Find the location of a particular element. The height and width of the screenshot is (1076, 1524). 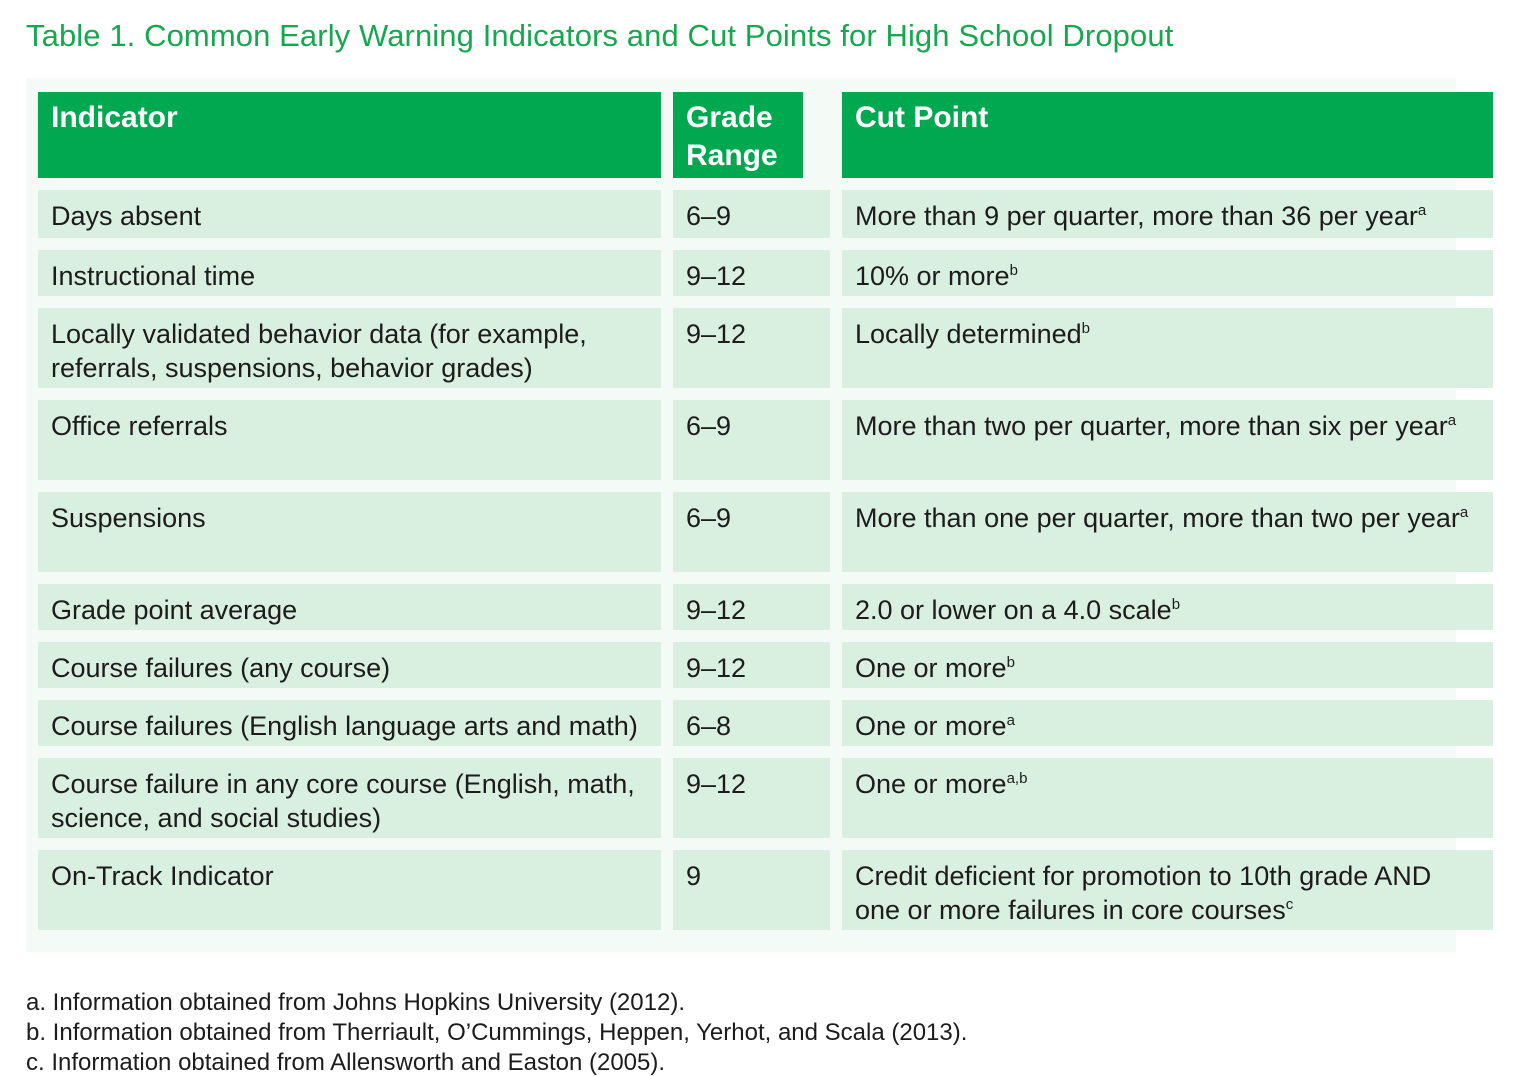

footnote-marker: c is located at coordinates (1289, 904).